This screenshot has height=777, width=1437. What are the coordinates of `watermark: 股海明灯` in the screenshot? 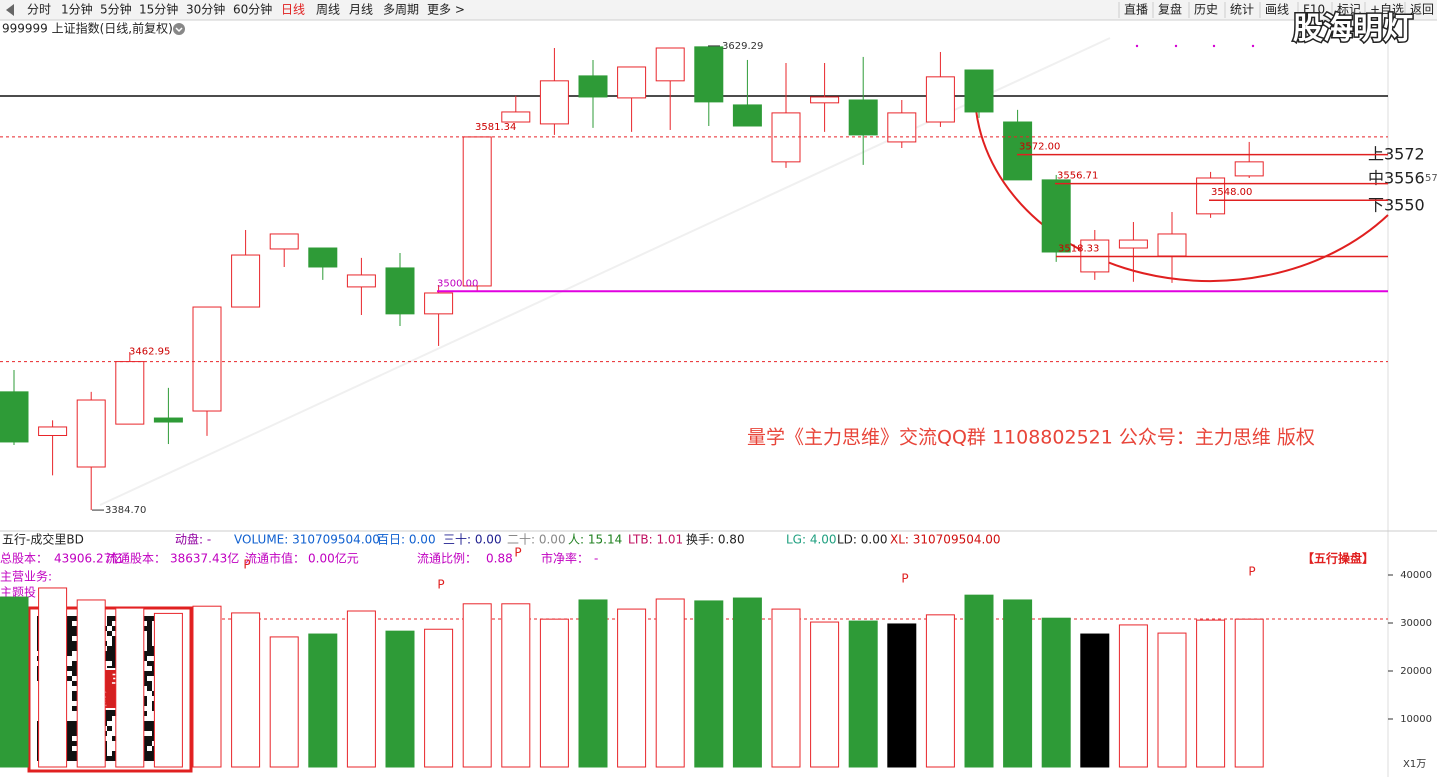 It's located at (1353, 29).